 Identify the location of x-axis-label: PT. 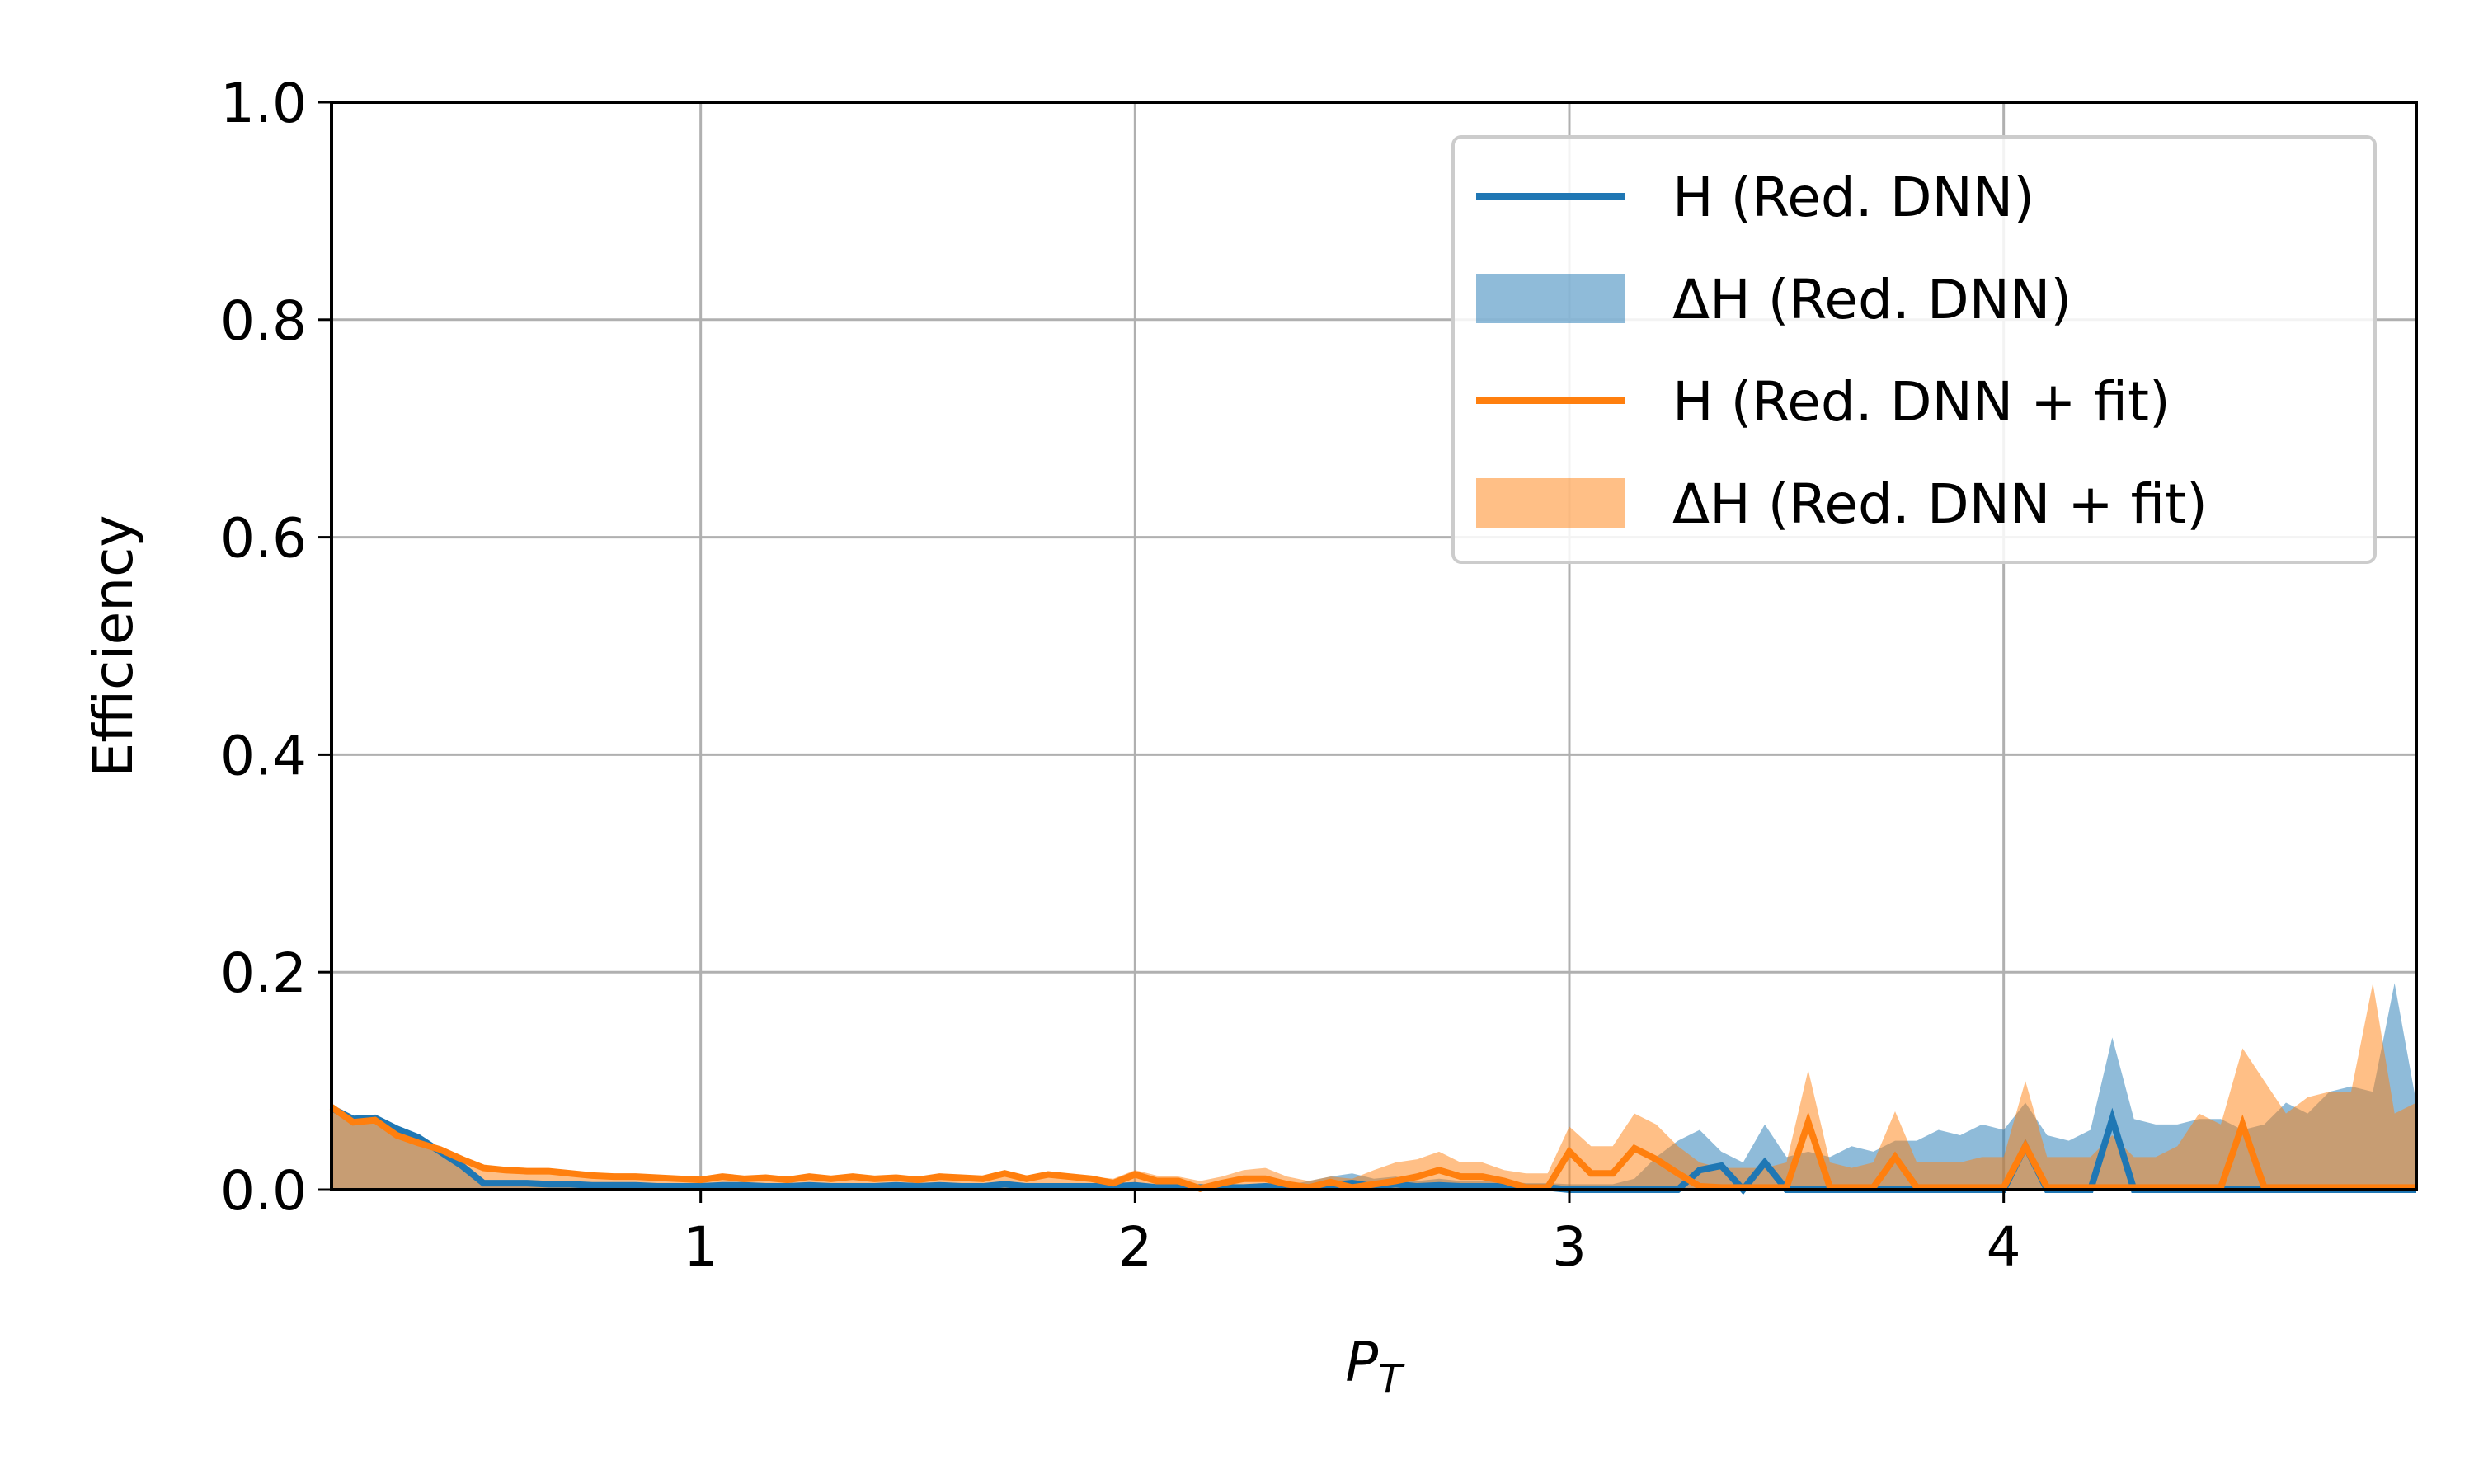
(1375, 1366).